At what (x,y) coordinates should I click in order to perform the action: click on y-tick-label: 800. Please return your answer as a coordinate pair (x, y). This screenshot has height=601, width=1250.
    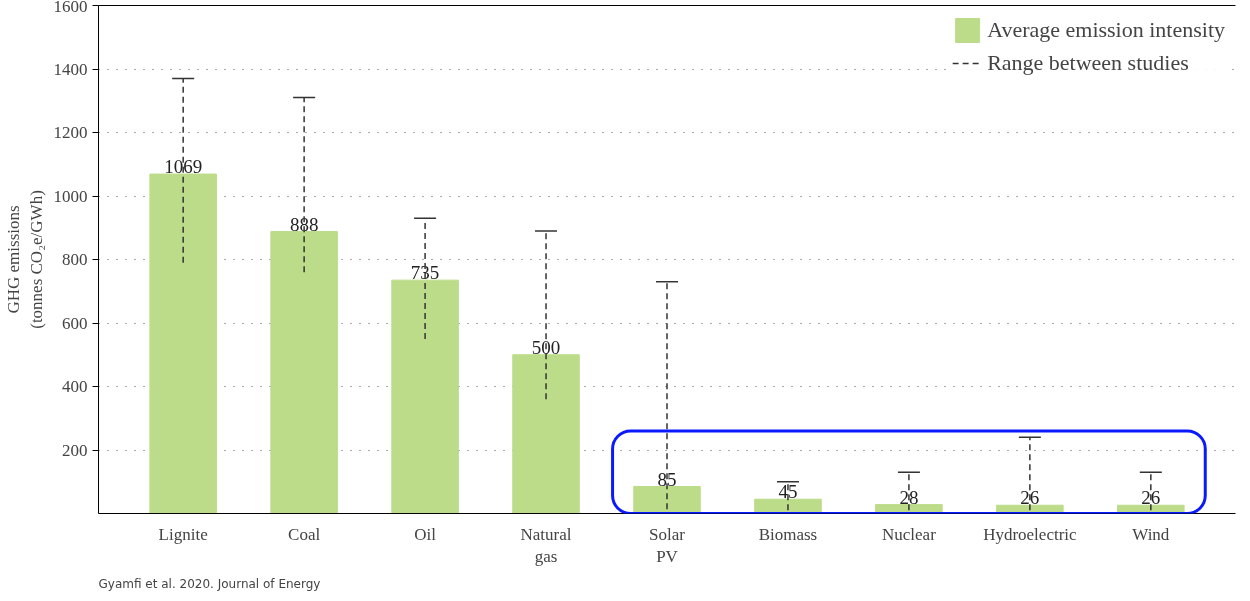
    Looking at the image, I should click on (75, 259).